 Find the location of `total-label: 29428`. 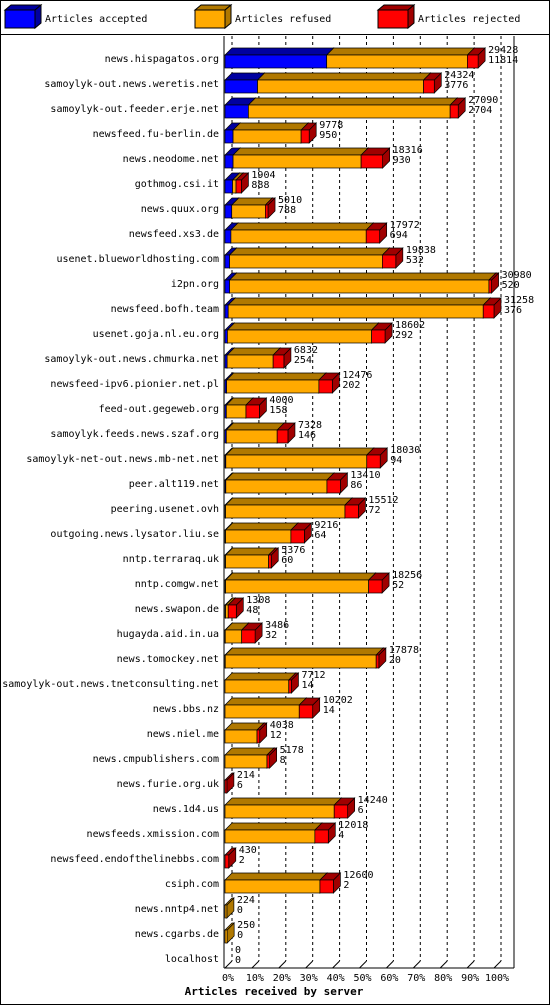

total-label: 29428 is located at coordinates (503, 50).